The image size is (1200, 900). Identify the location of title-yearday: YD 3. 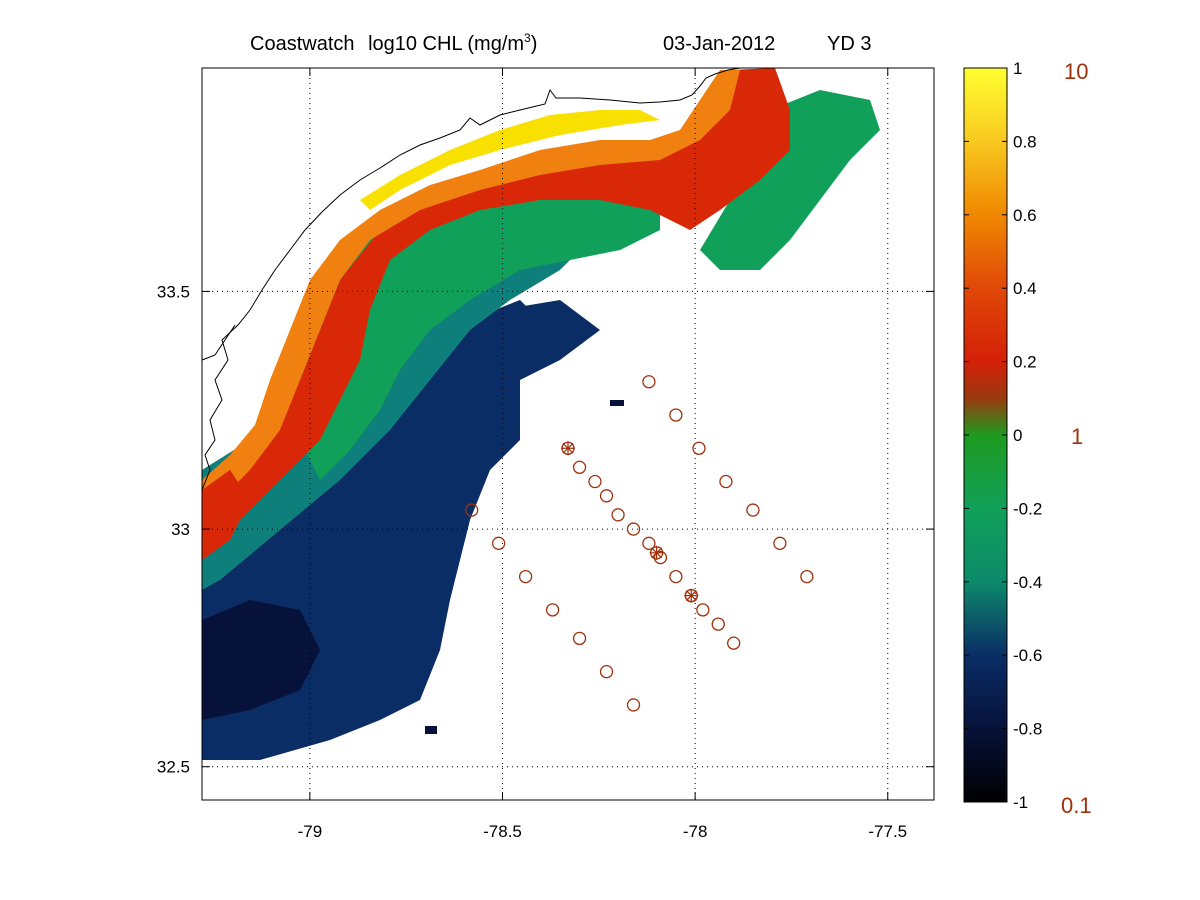
(849, 44).